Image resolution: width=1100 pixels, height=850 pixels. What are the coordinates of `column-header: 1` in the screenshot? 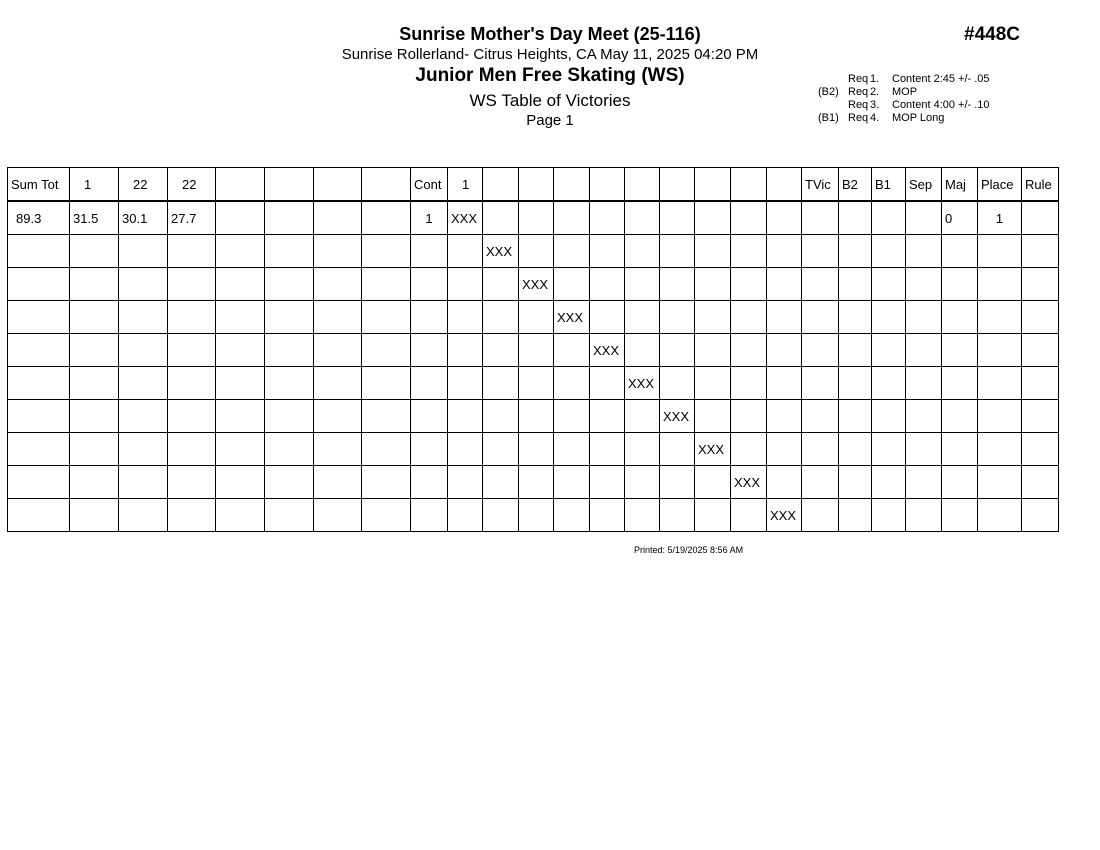 It's located at (94, 184).